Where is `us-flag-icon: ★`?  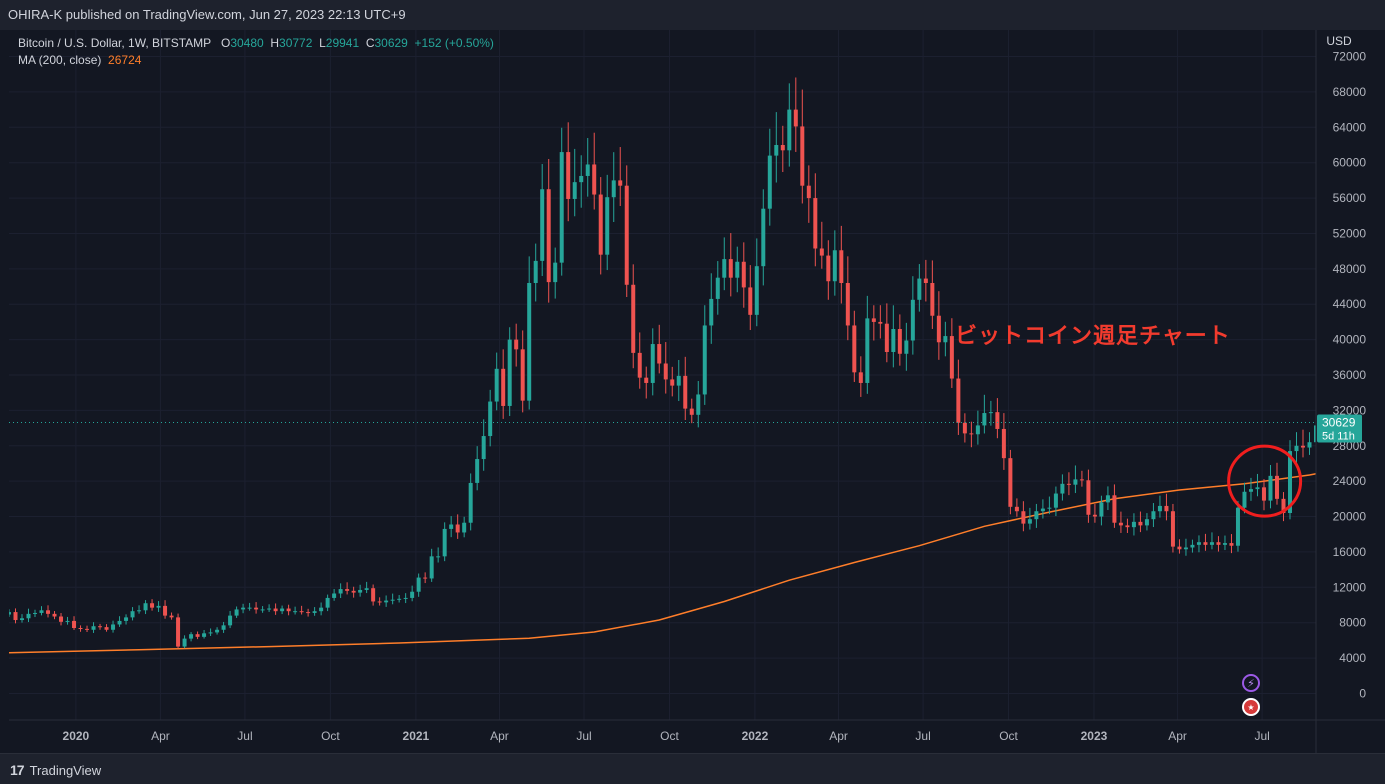 us-flag-icon: ★ is located at coordinates (1251, 707).